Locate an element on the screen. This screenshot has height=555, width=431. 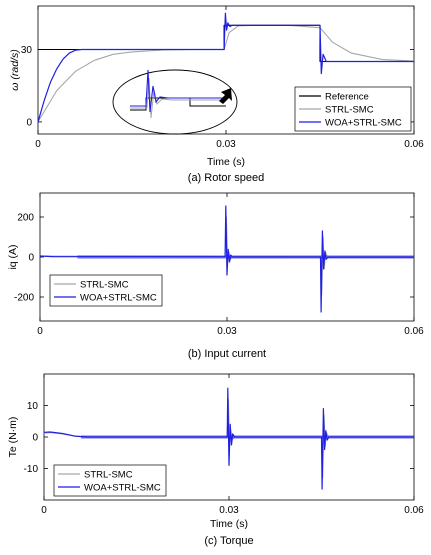
arrow-icon is located at coordinates (225, 96).